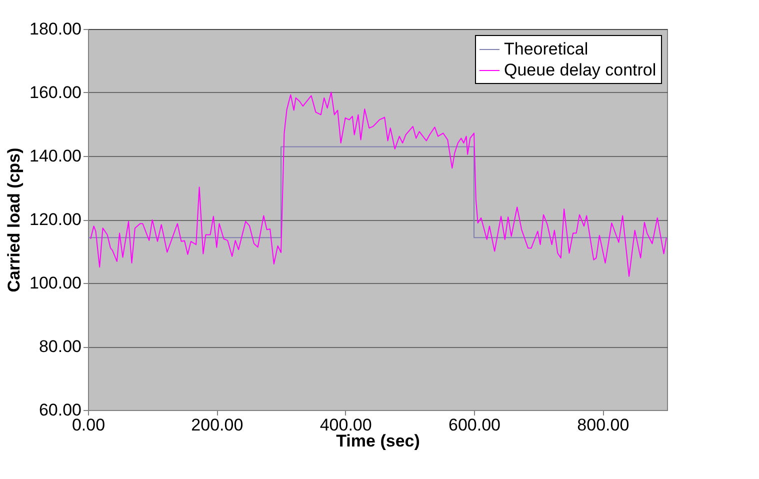 The width and height of the screenshot is (759, 479). Describe the element at coordinates (217, 425) in the screenshot. I see `x-tick-label: 200.00` at that location.